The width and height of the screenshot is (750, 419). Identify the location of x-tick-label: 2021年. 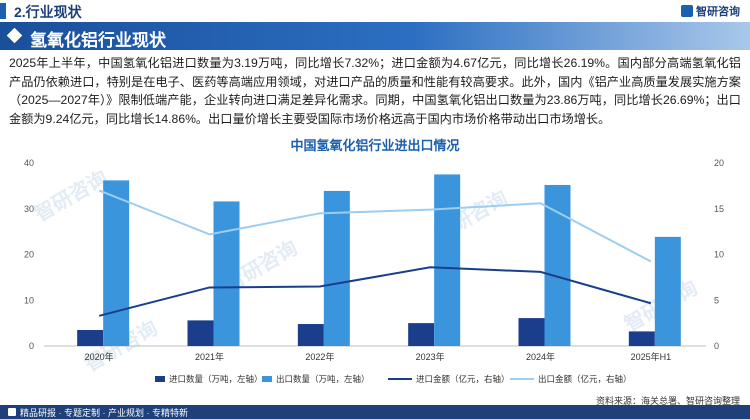
(209, 356).